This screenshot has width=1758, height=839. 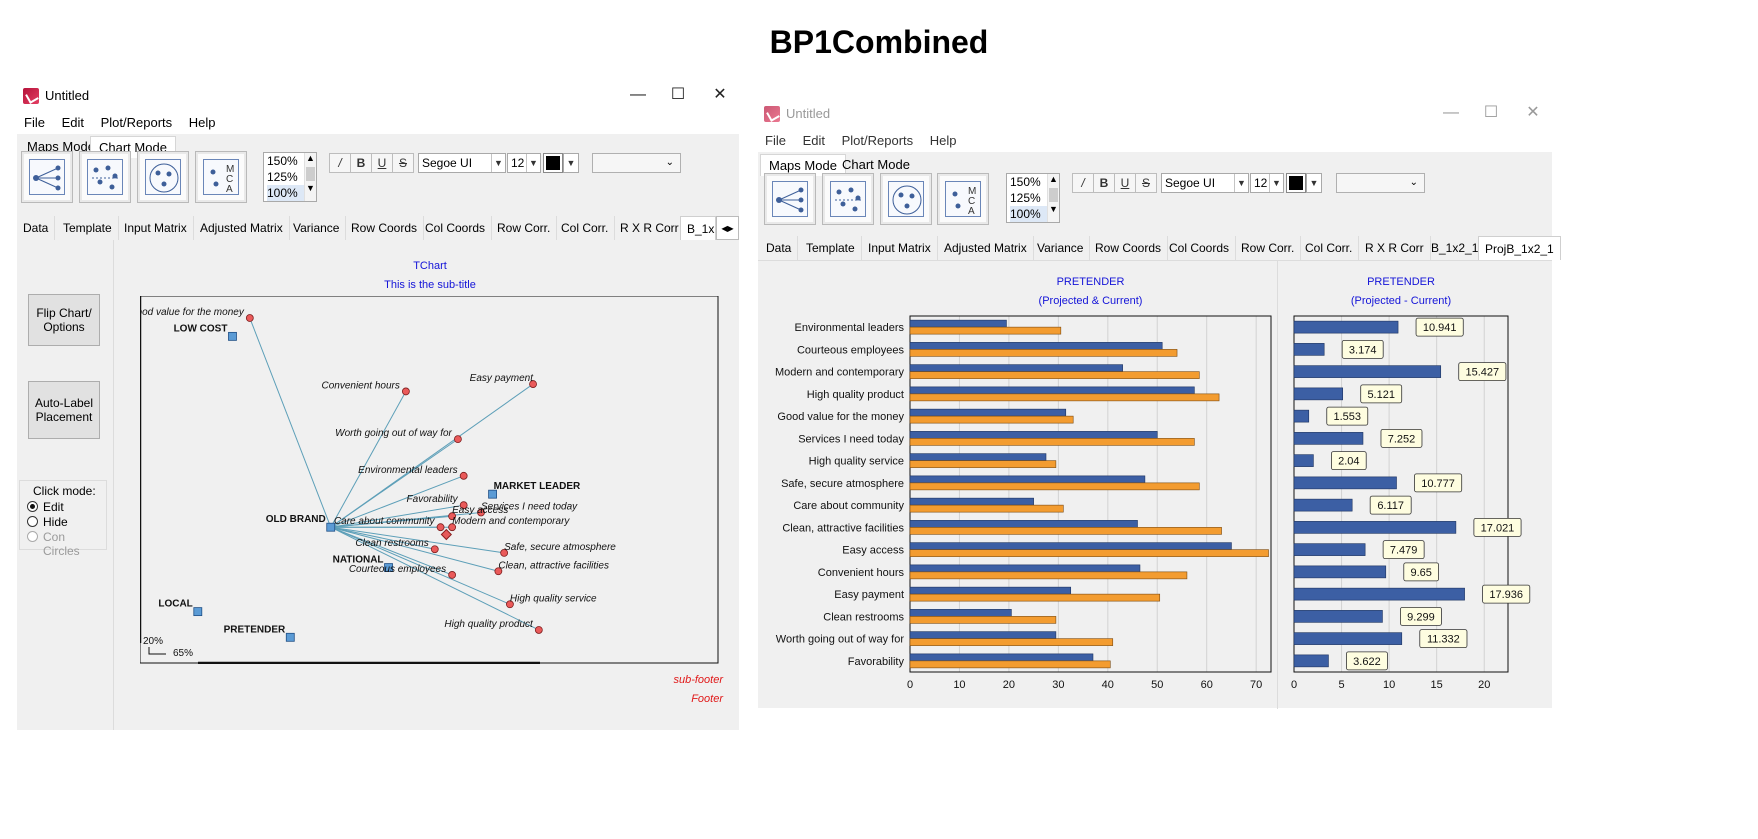 I want to click on label-clean-attractive-facilities: Clean, attractive facilities, so click(x=553, y=565).